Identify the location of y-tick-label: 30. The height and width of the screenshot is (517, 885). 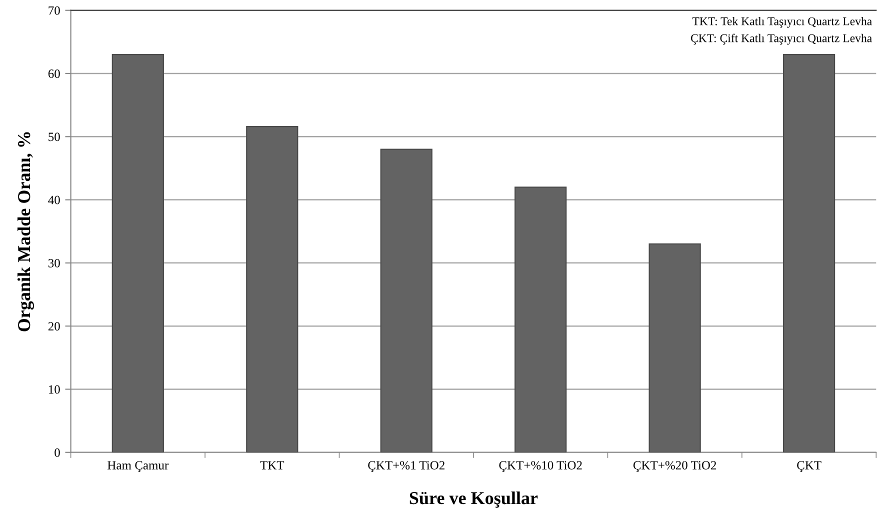
(54, 263).